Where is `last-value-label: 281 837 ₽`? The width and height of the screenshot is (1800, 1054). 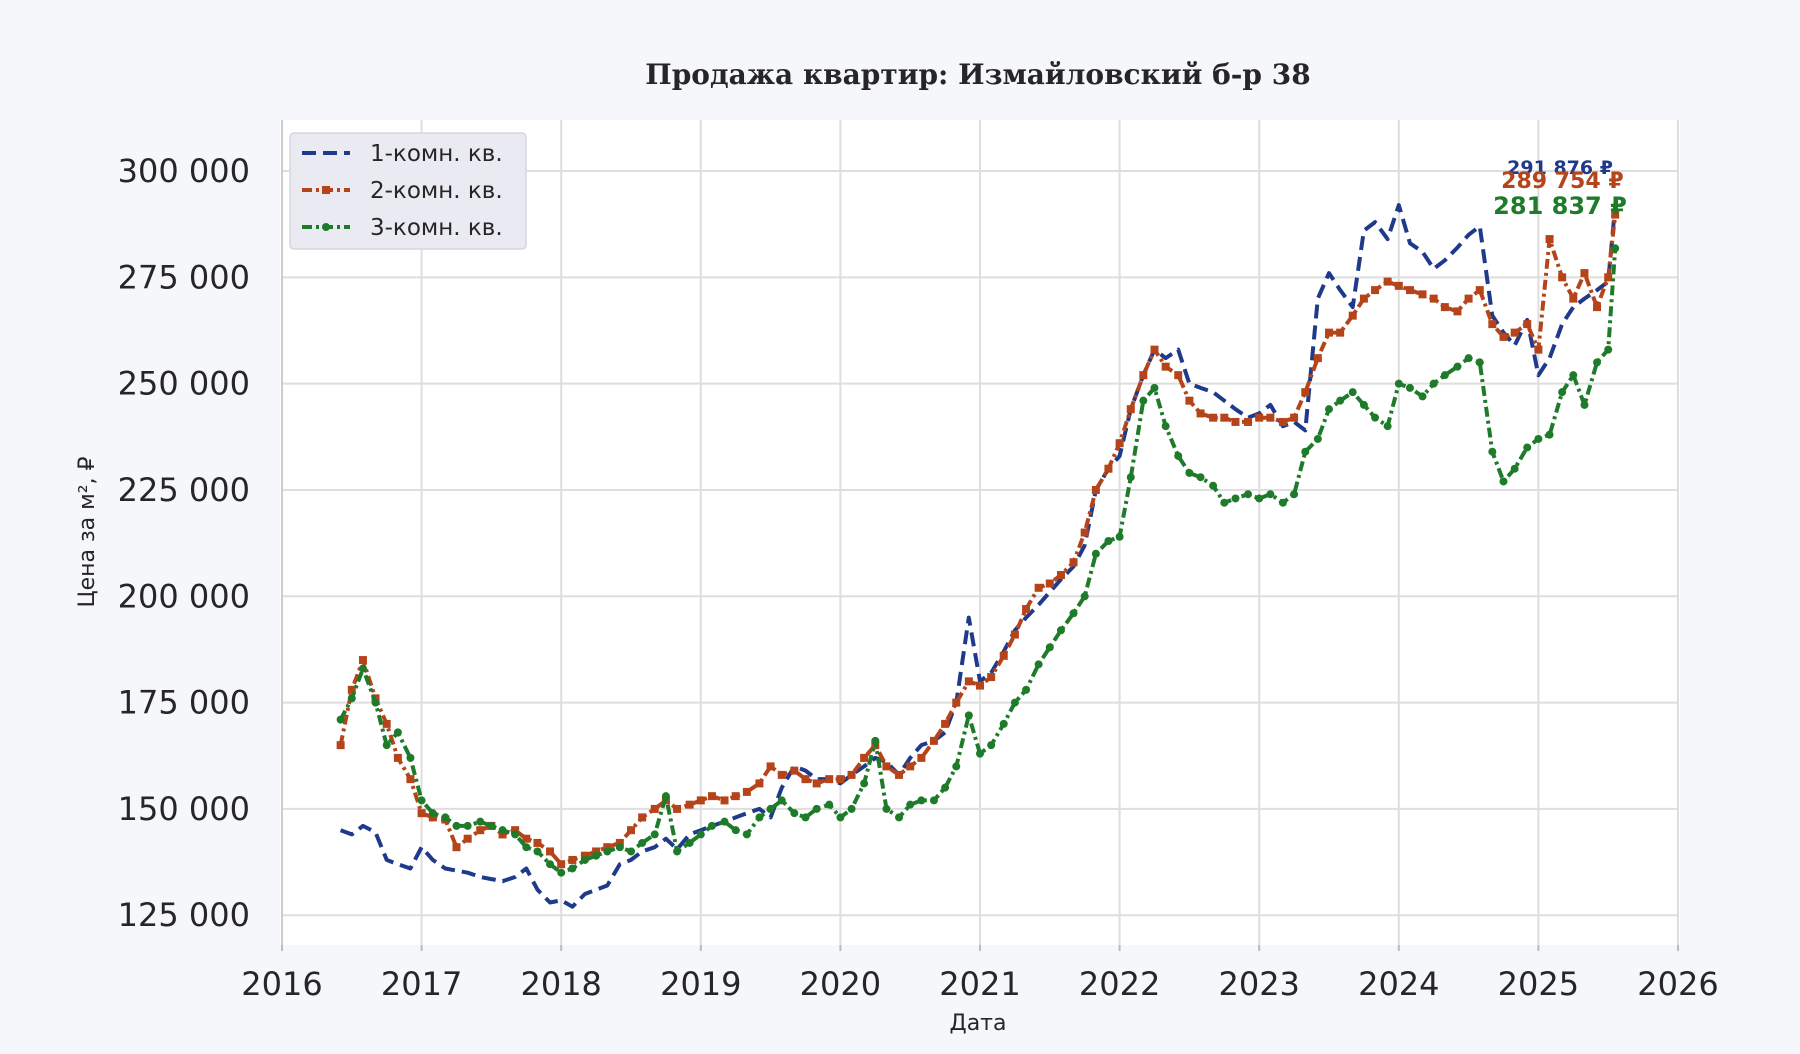
last-value-label: 281 837 ₽ is located at coordinates (1560, 206).